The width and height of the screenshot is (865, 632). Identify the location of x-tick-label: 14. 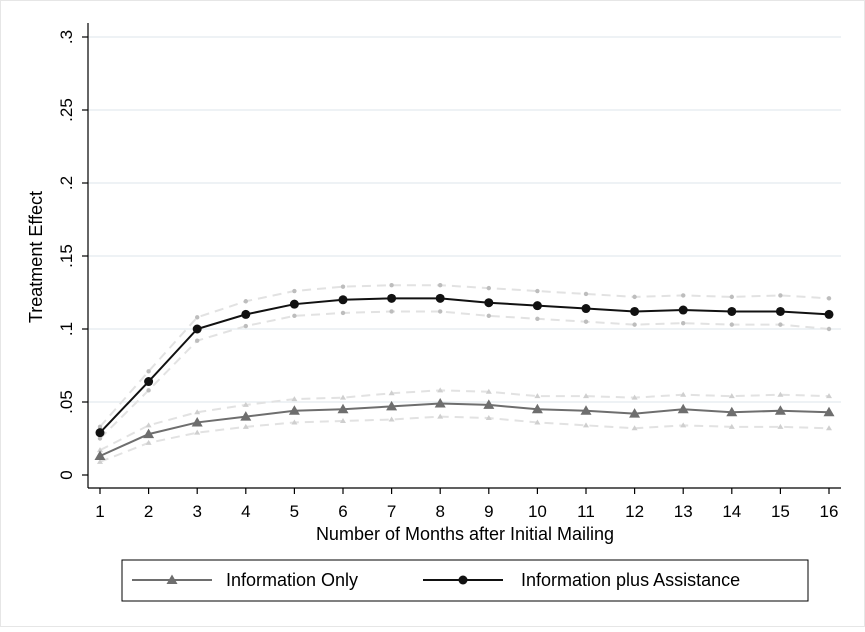
(731, 511).